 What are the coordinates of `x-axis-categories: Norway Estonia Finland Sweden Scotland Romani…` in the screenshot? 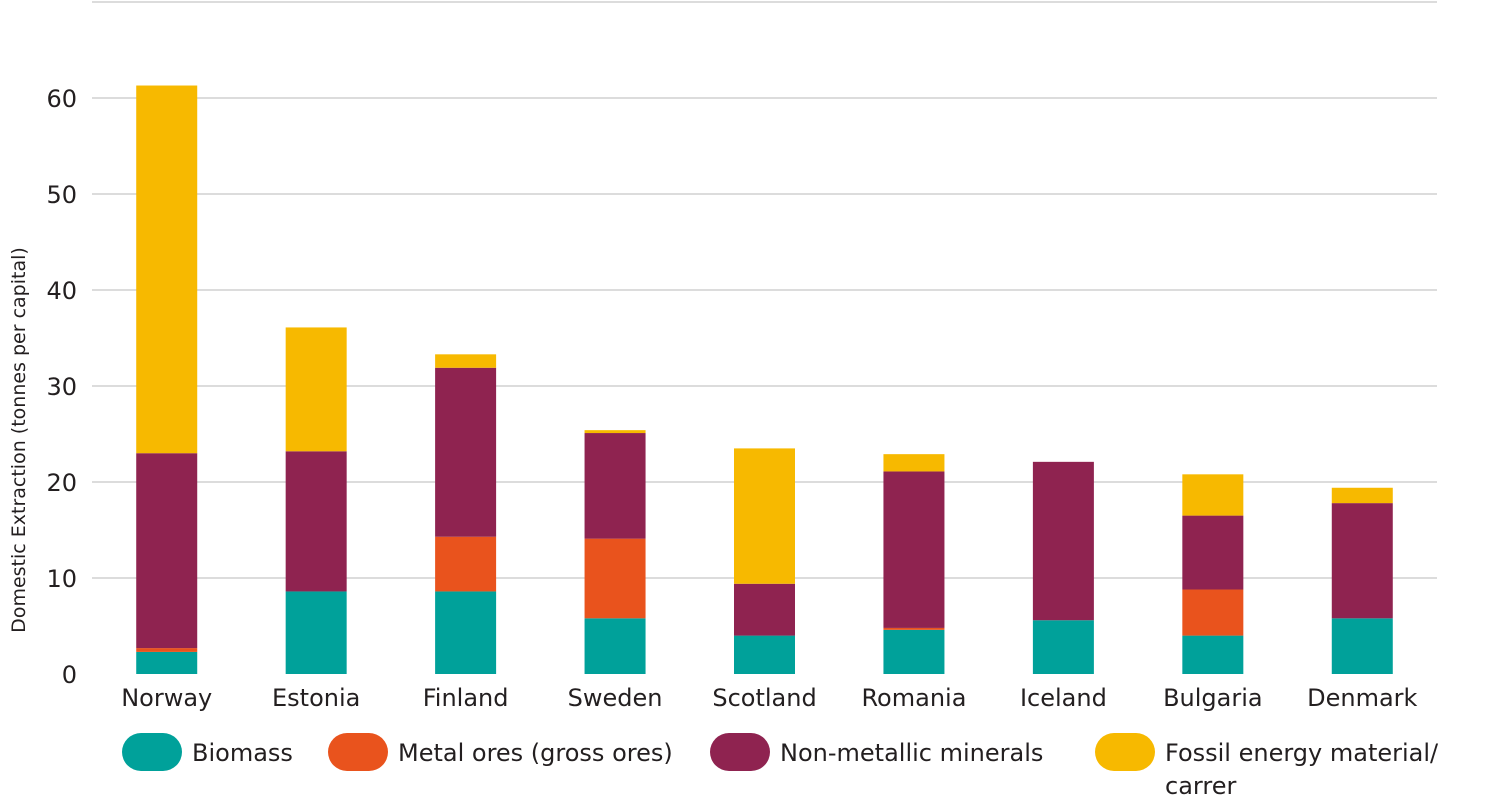 It's located at (769, 698).